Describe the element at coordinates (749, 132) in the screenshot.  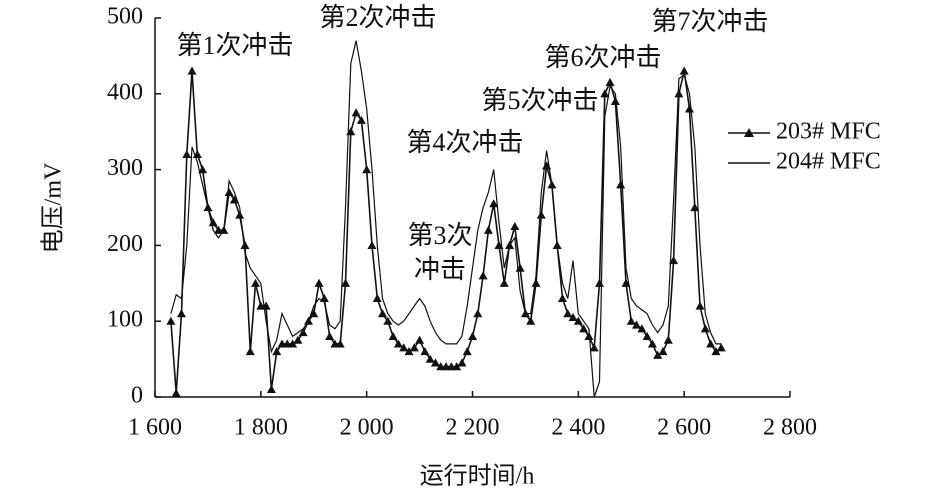
I see `legend-marker` at that location.